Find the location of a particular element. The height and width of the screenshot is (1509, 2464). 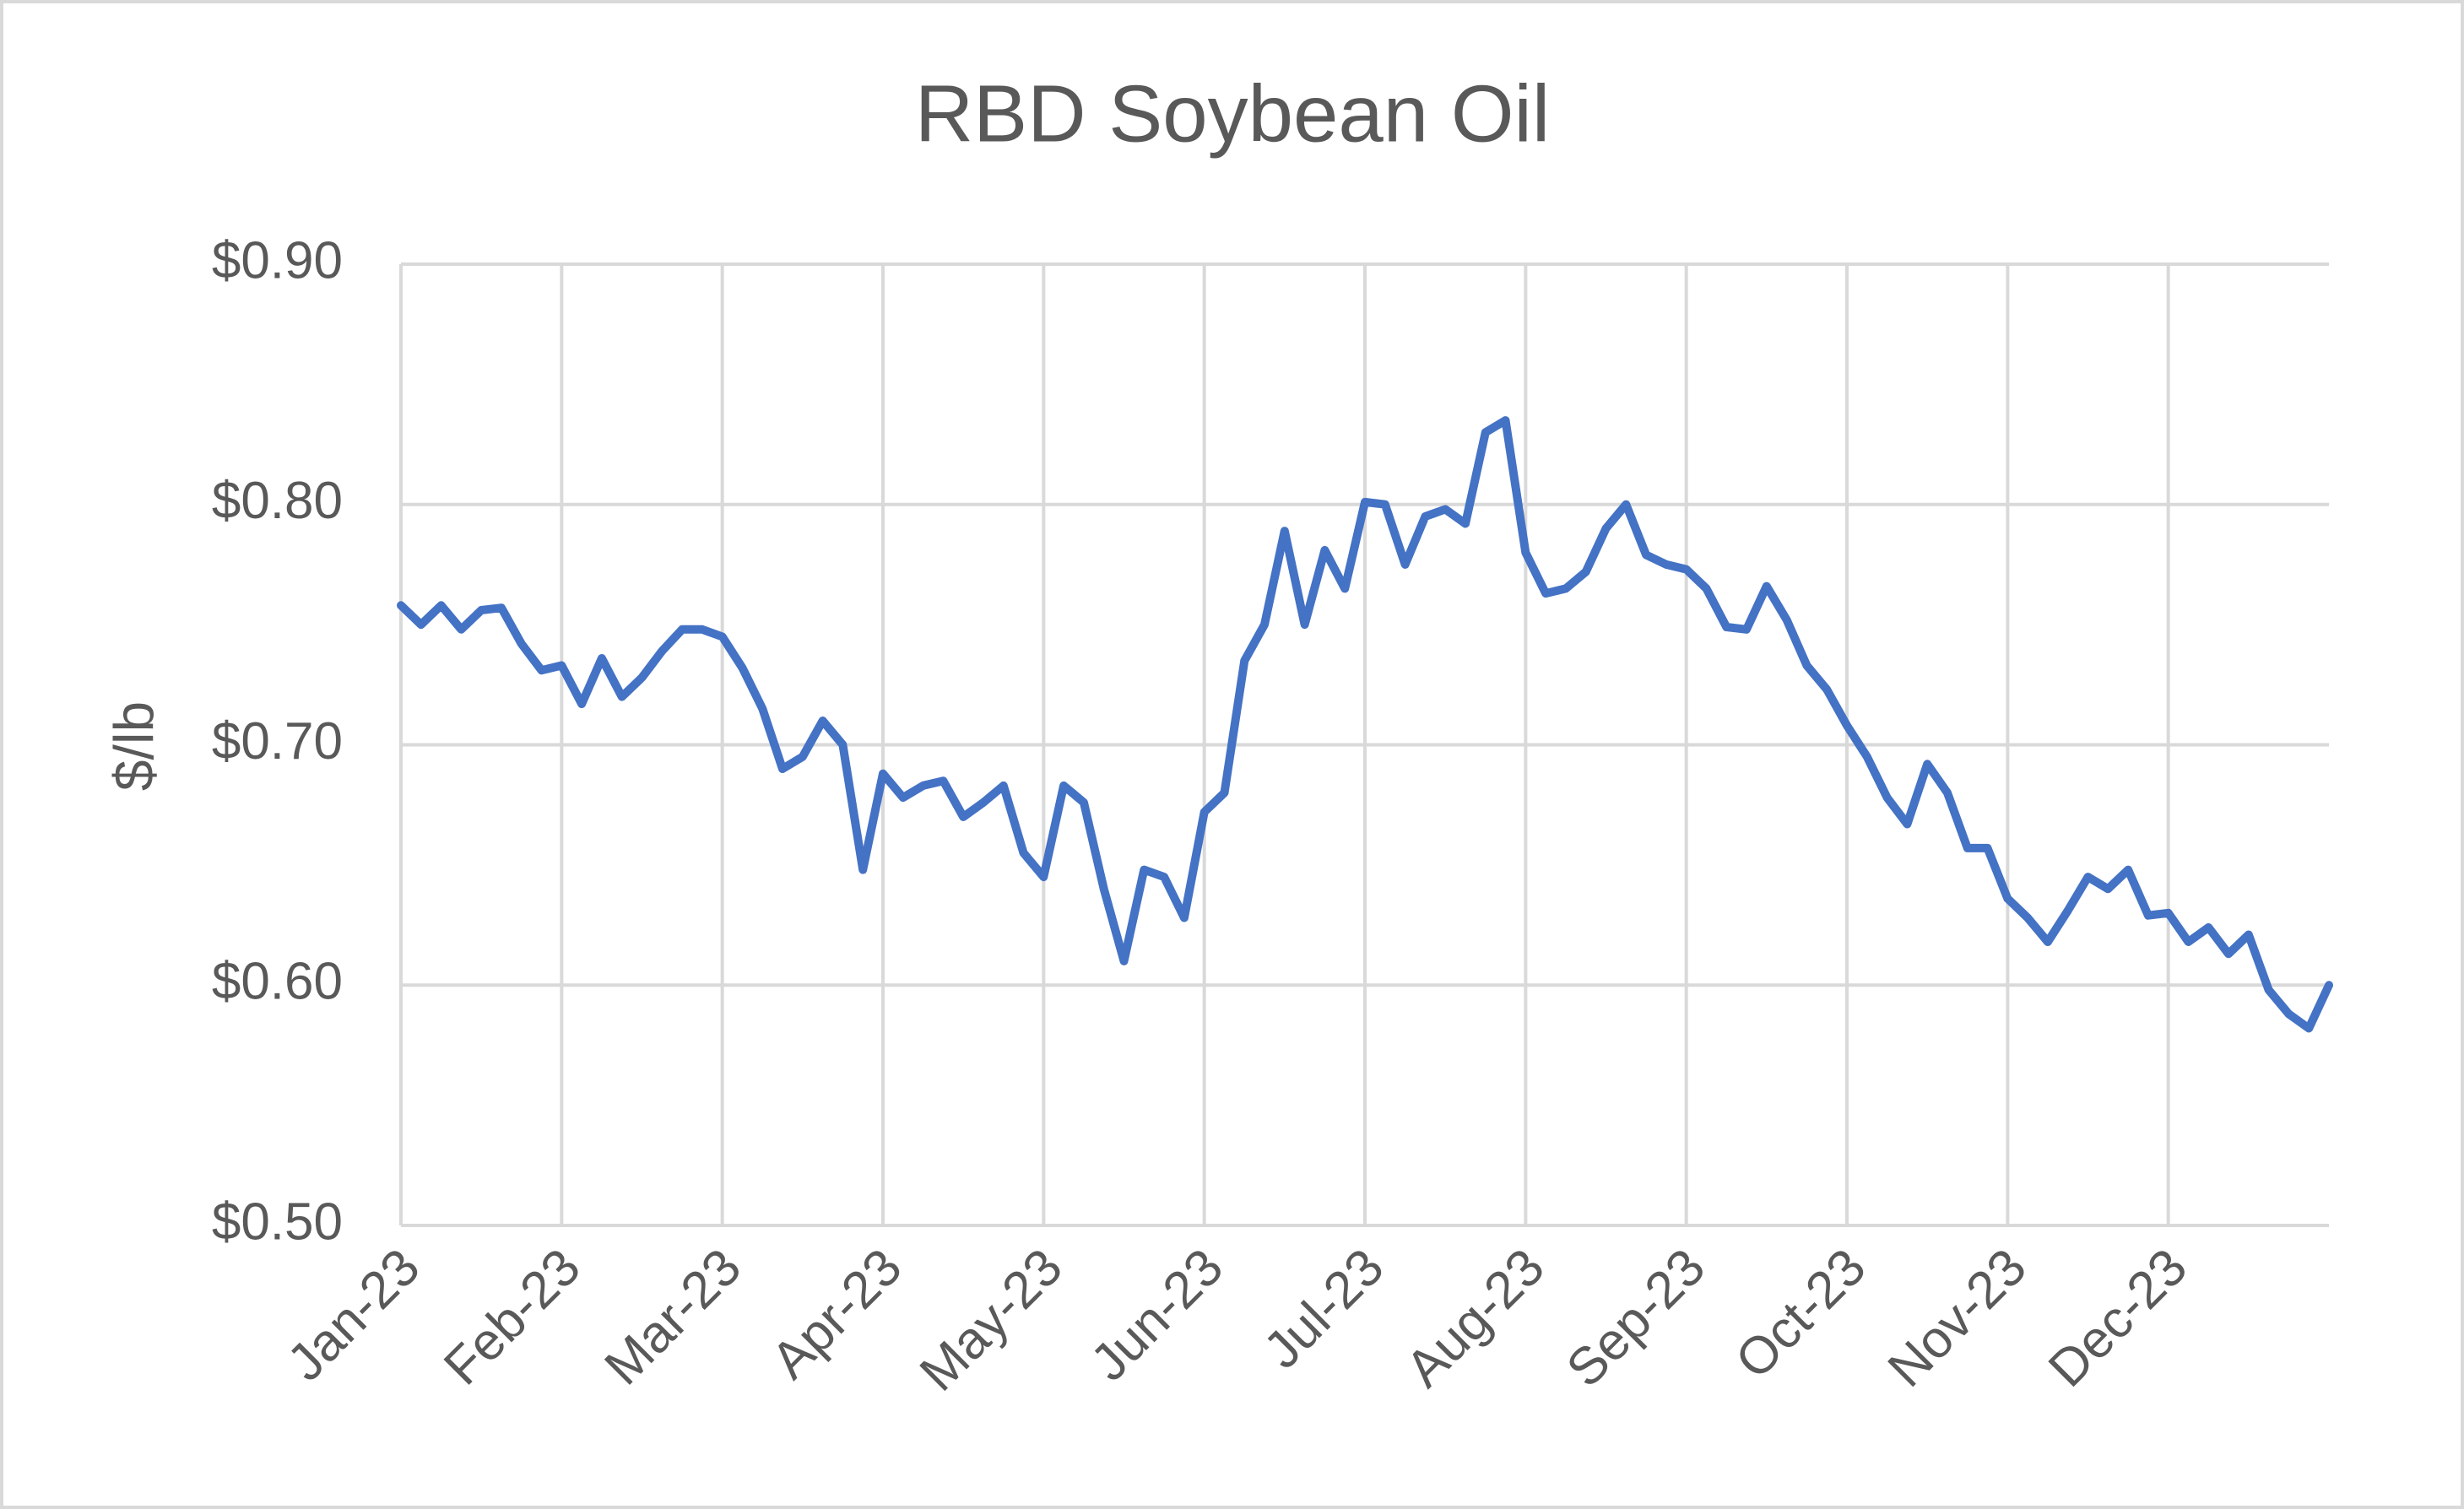

y-tick-label: $0.50 is located at coordinates (277, 1222).